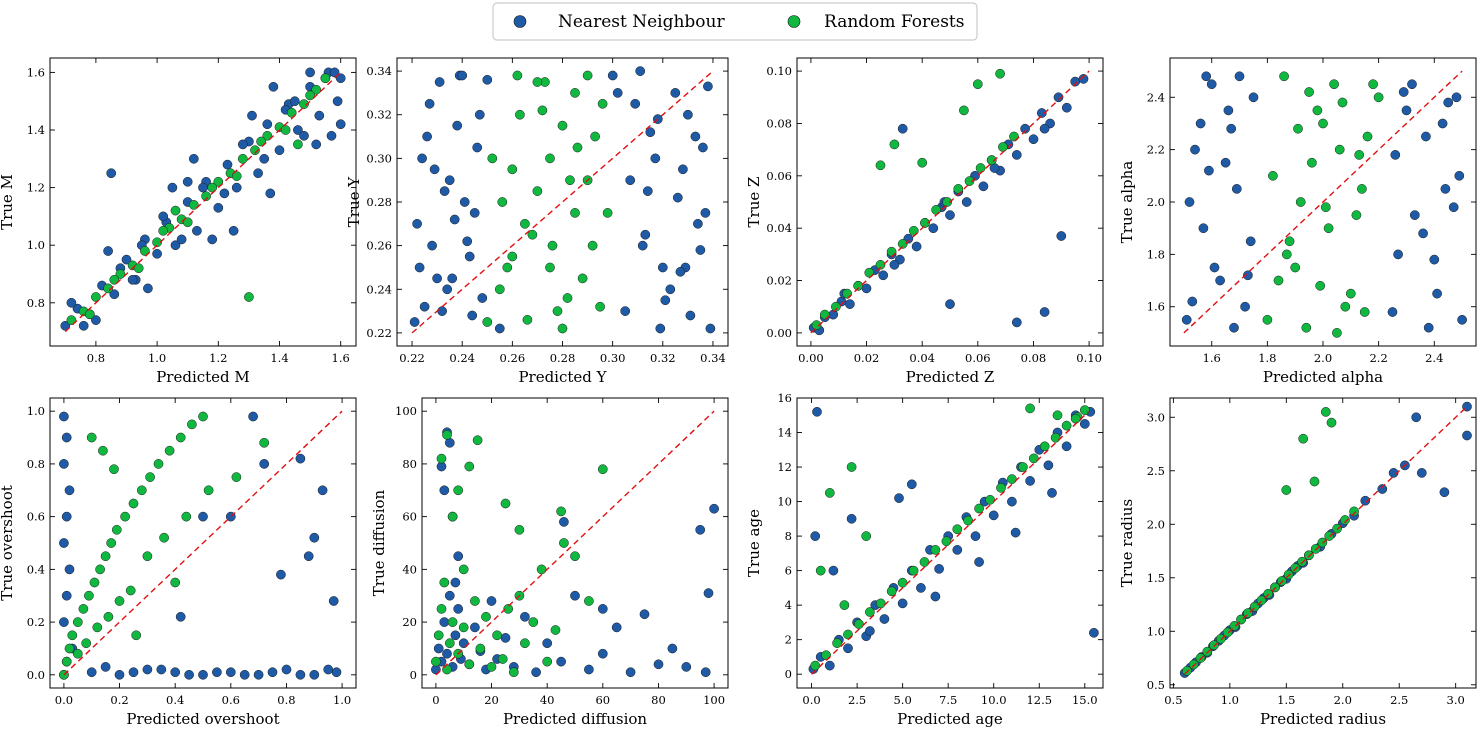  I want to click on y-tick-label: 0.22, so click(379, 333).